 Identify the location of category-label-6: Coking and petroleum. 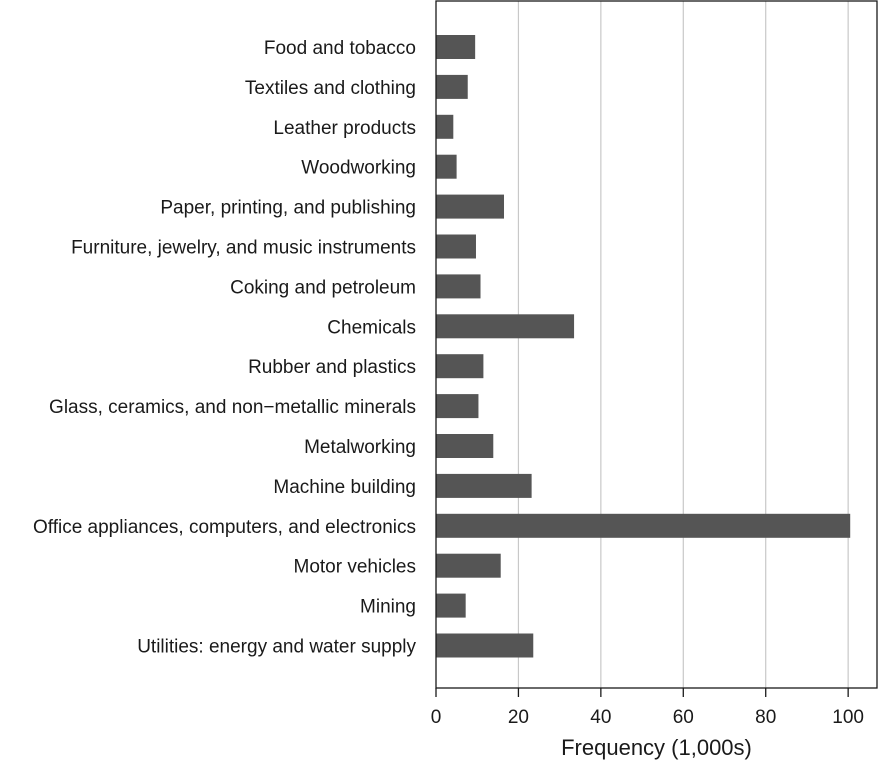
(323, 287).